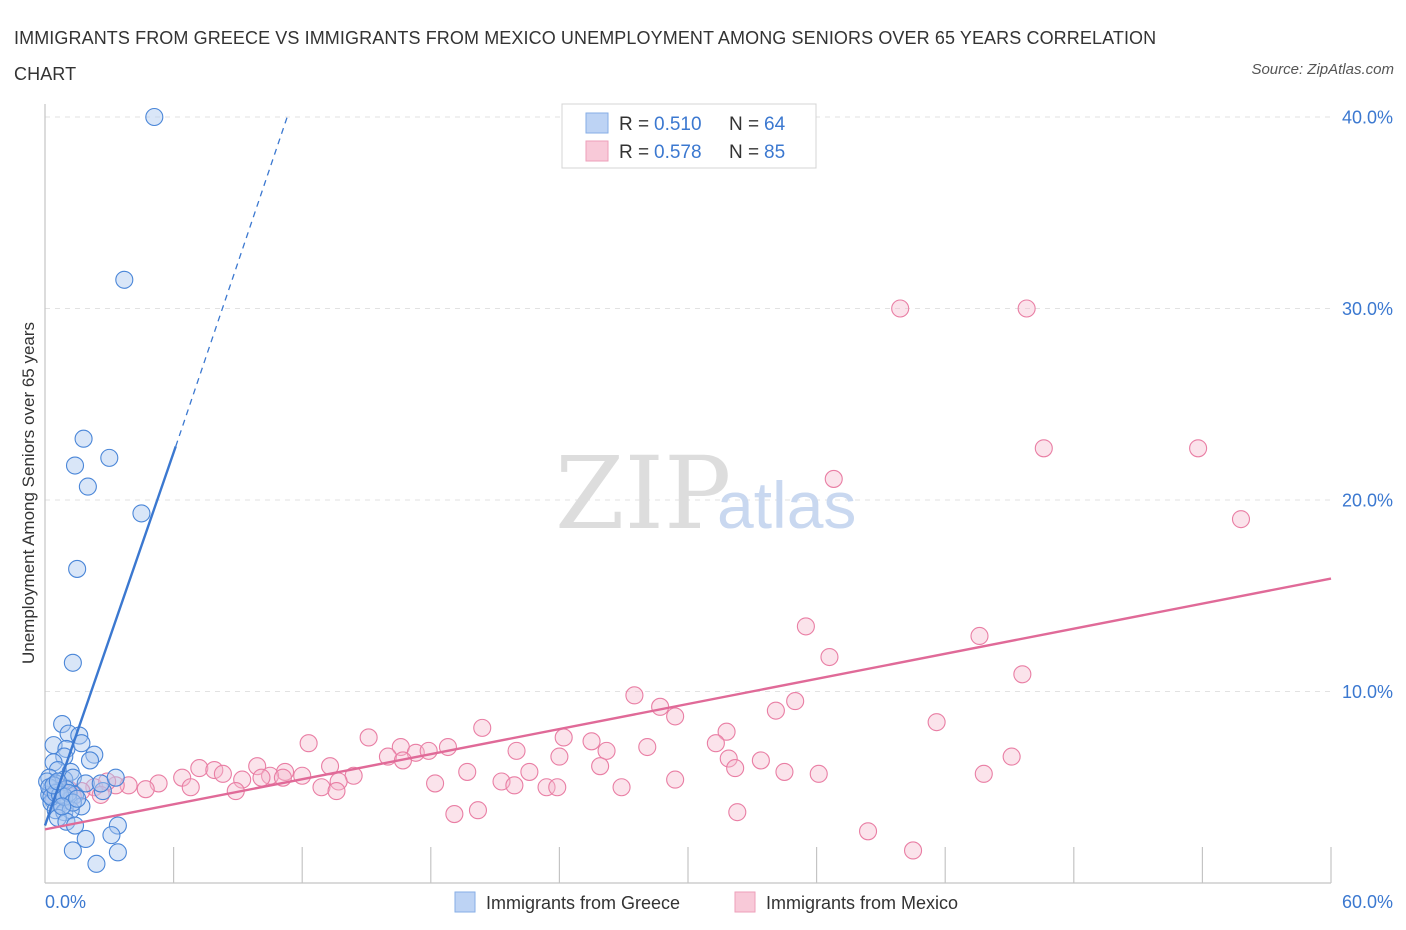 The image size is (1406, 930). Describe the element at coordinates (774, 152) in the screenshot. I see `legend-n-value-mexico: 85` at that location.